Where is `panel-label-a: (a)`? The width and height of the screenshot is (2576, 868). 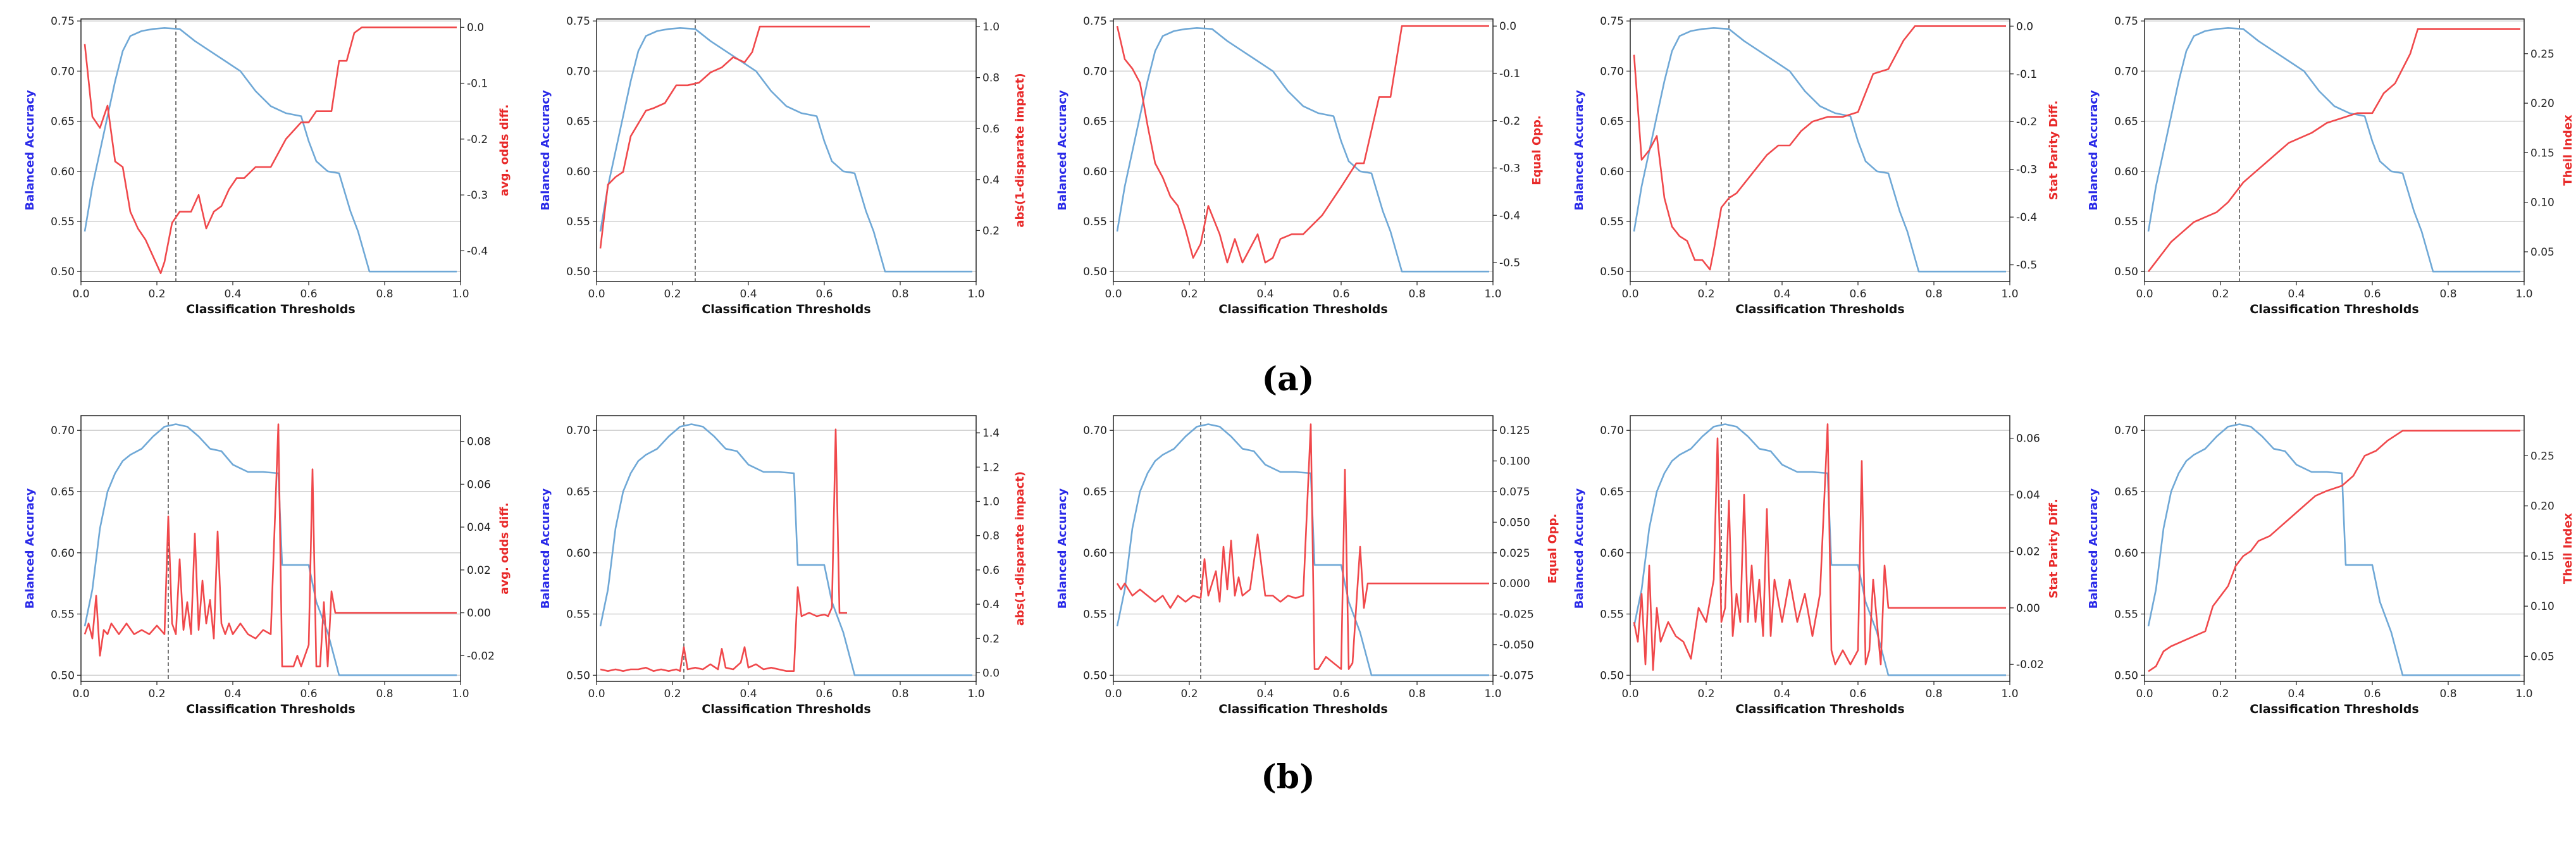 panel-label-a: (a) is located at coordinates (1289, 380).